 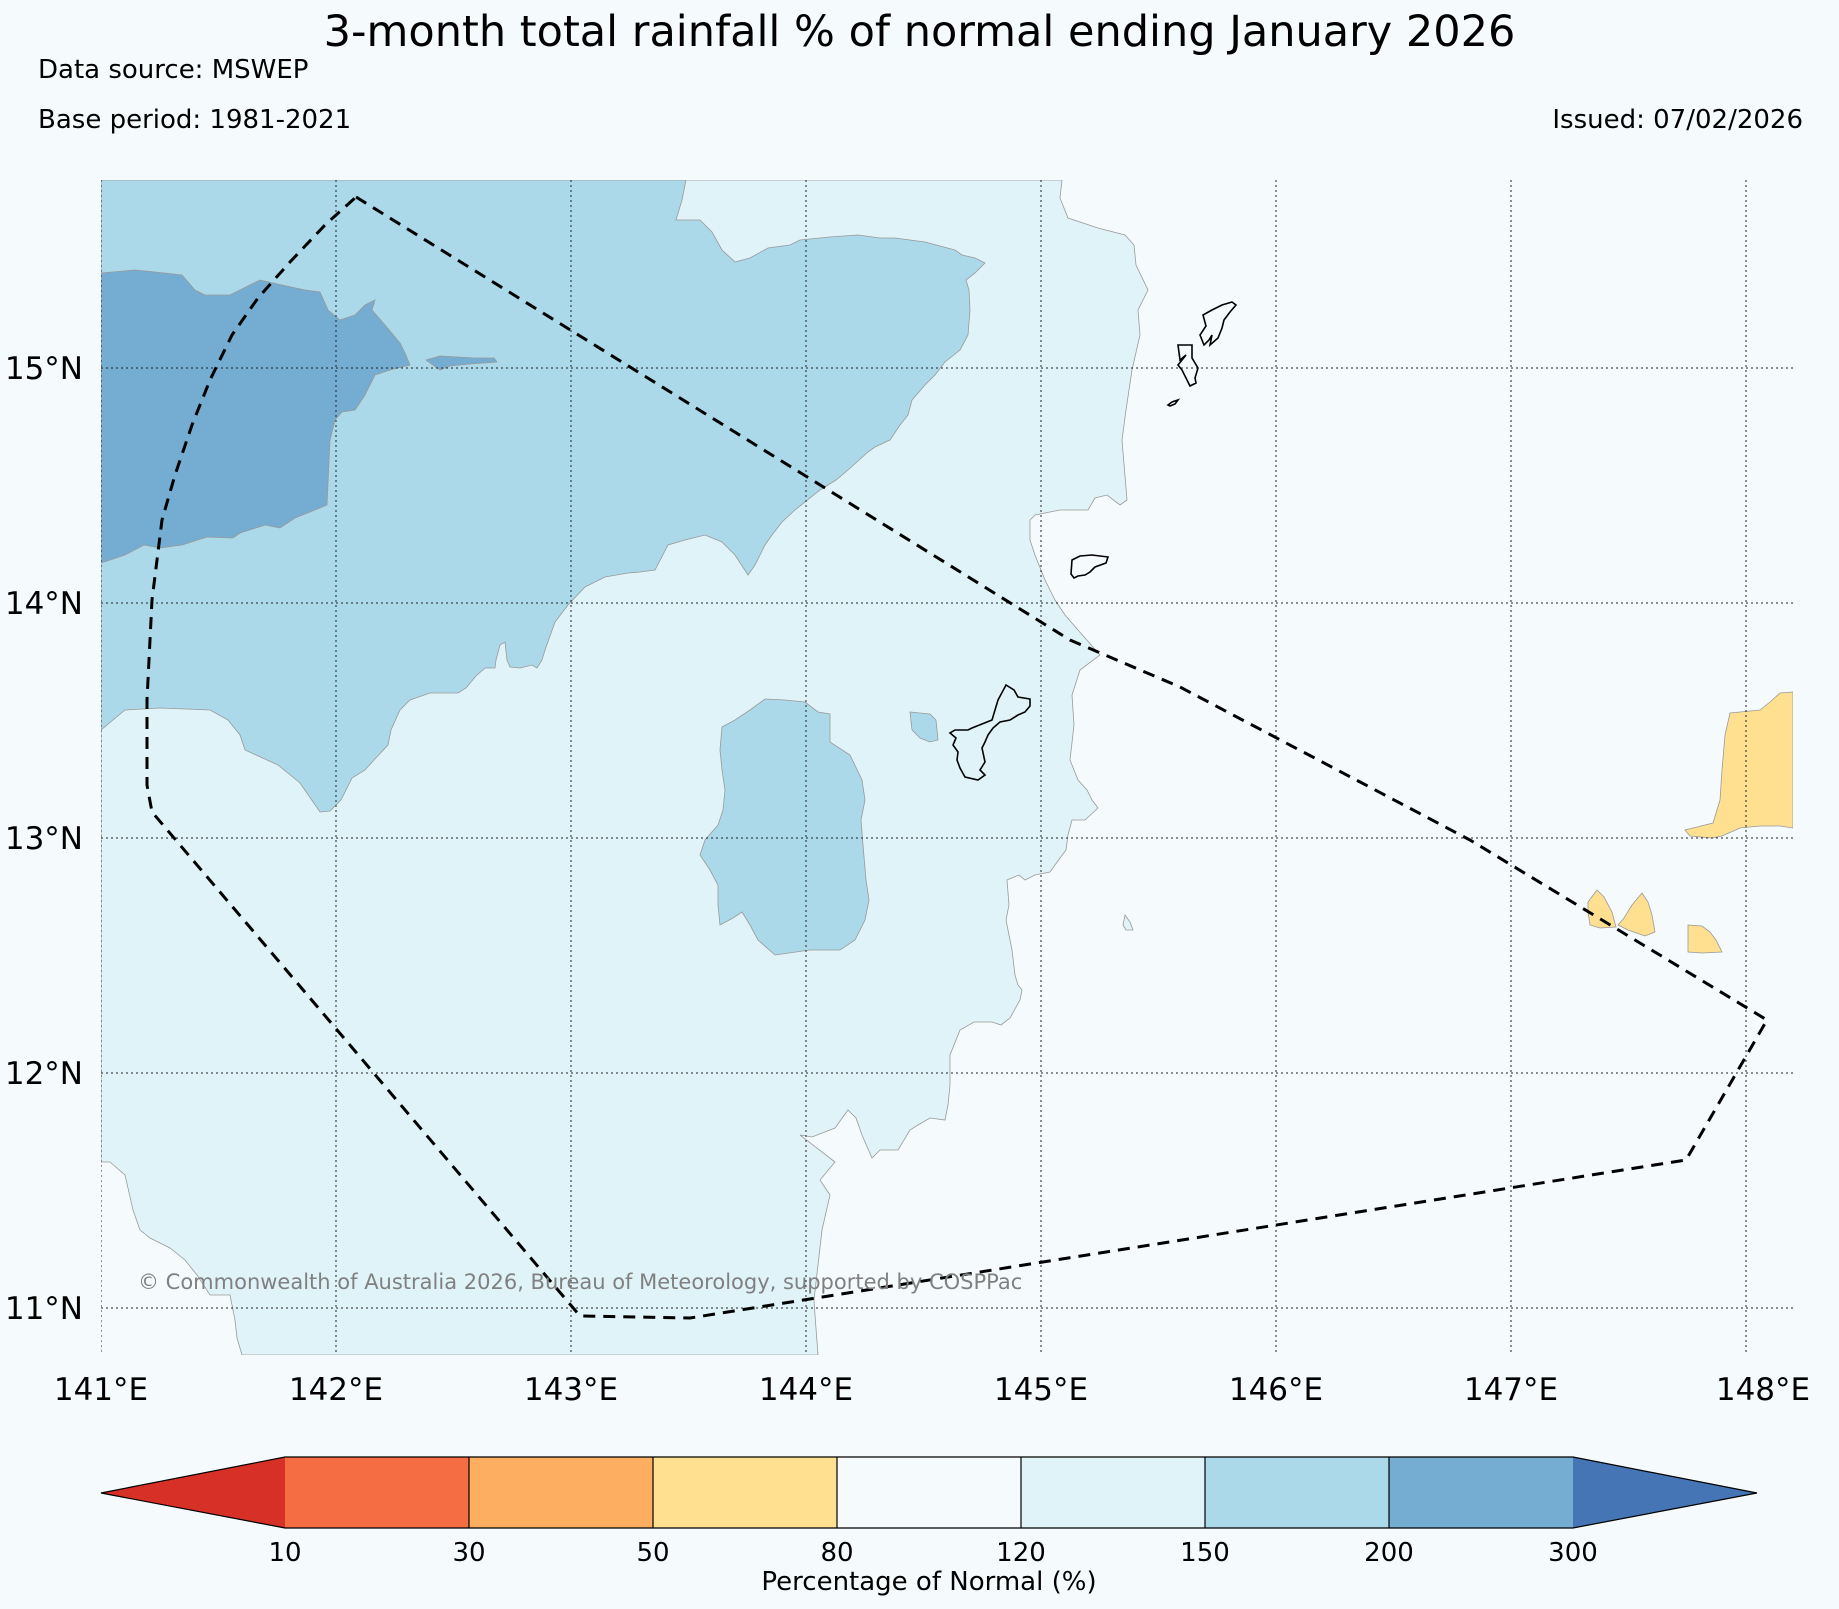 I want to click on lat-label-11: 11°N, so click(x=44, y=1309).